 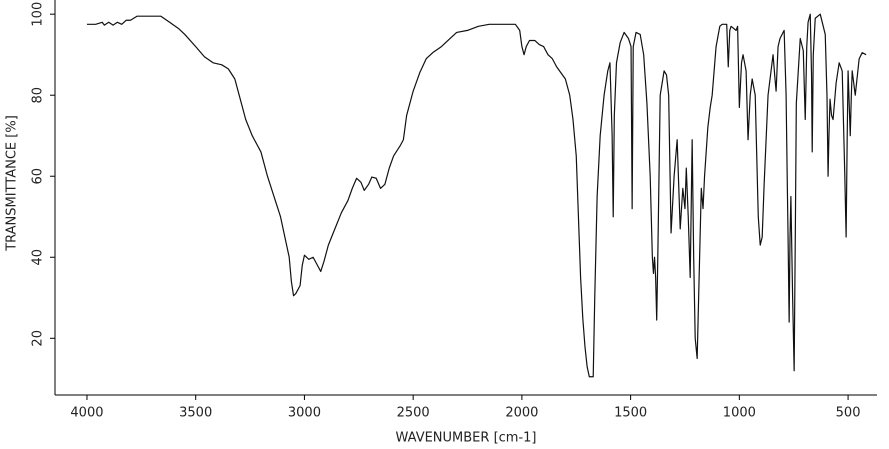 What do you see at coordinates (38, 14) in the screenshot?
I see `y-tick-label: 100` at bounding box center [38, 14].